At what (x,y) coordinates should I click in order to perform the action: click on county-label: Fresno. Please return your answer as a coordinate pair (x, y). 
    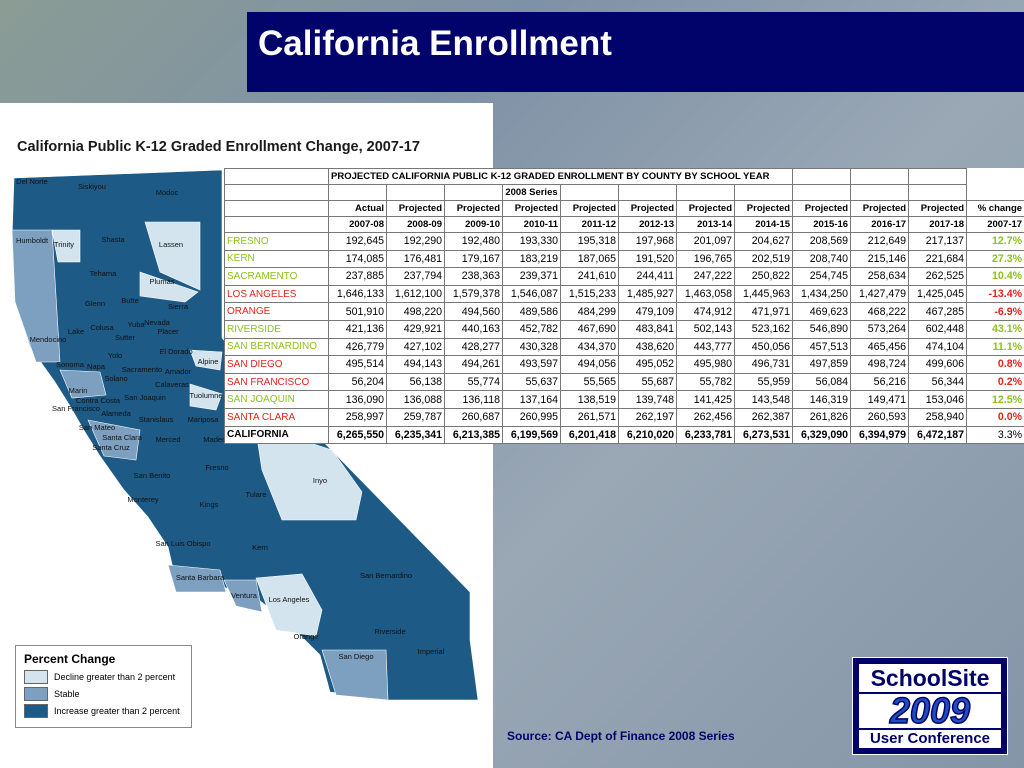
    Looking at the image, I should click on (216, 467).